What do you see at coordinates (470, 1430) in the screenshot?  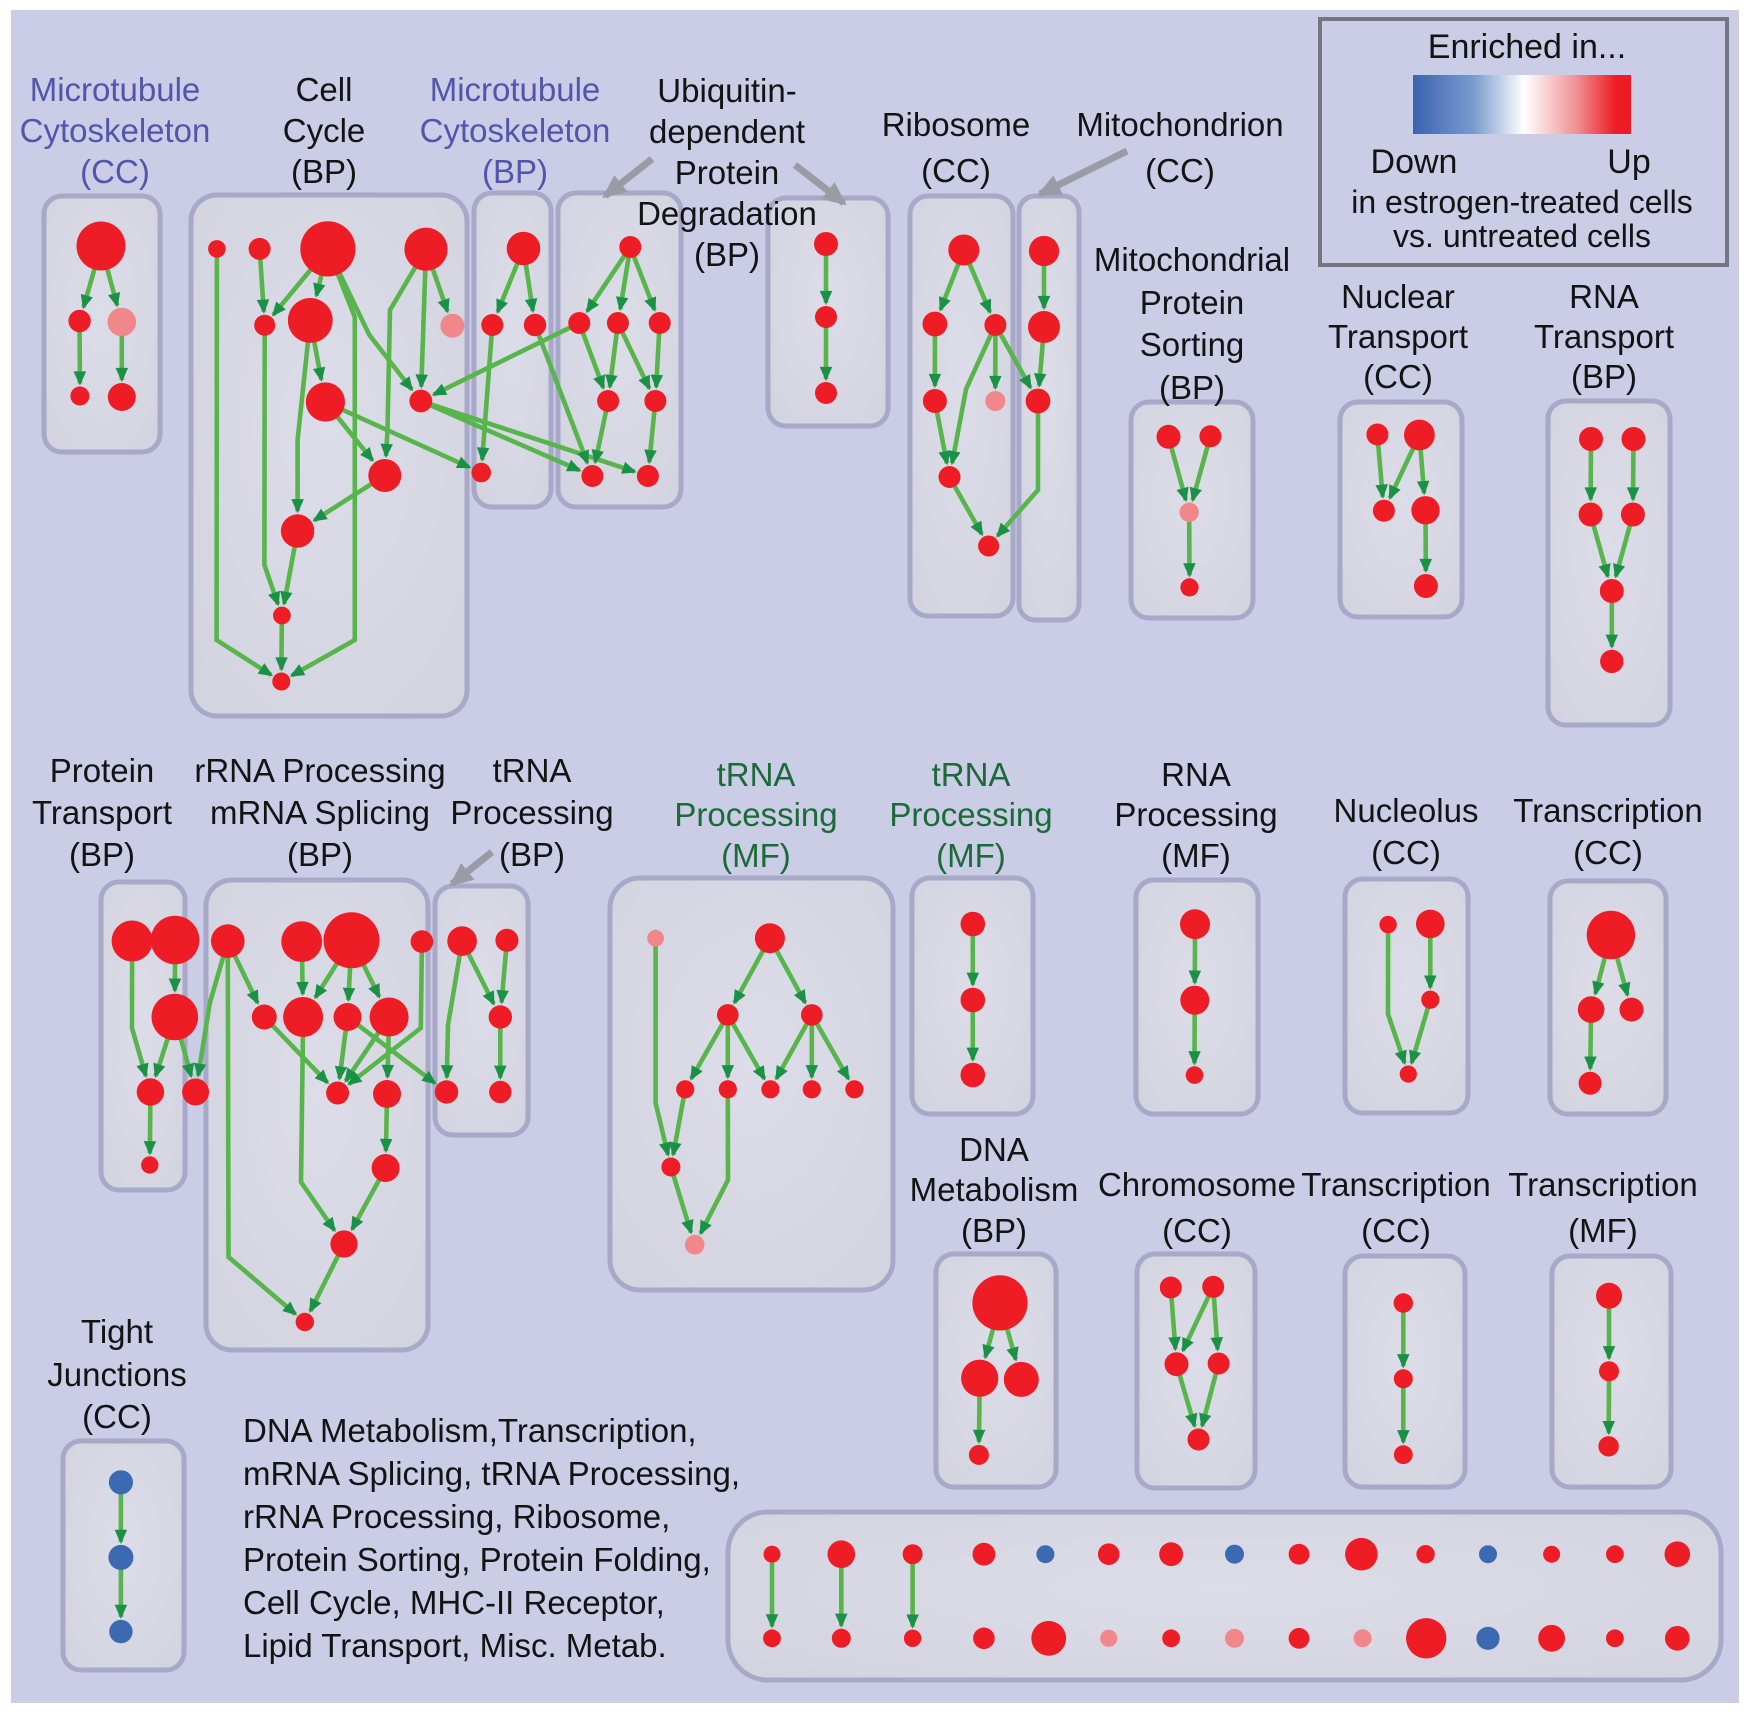 I see `svg-text: DNA Metabolism,Transcription,` at bounding box center [470, 1430].